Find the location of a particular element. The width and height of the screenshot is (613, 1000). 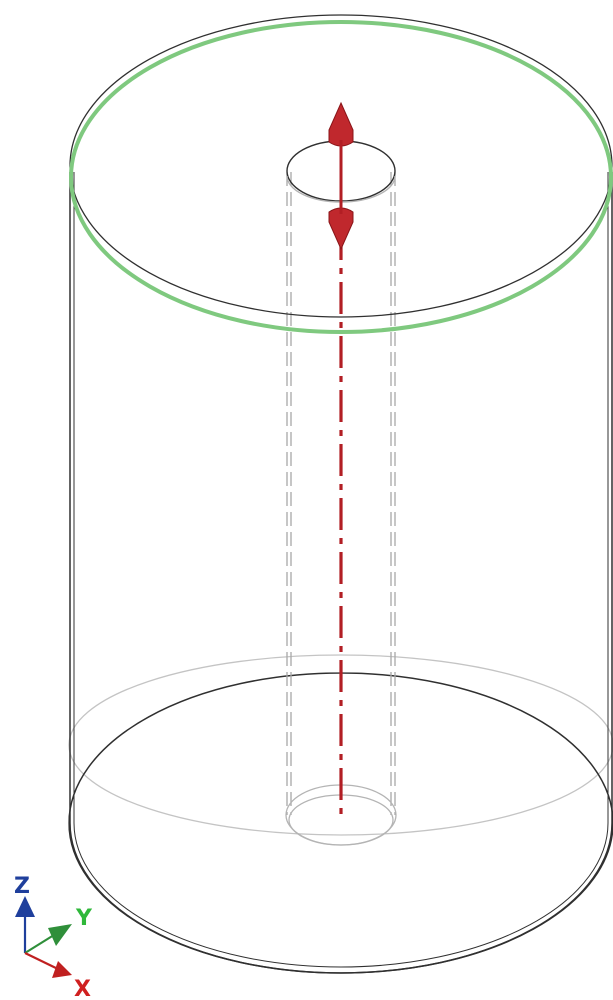

hole-hidden-edges is located at coordinates (341, 493).